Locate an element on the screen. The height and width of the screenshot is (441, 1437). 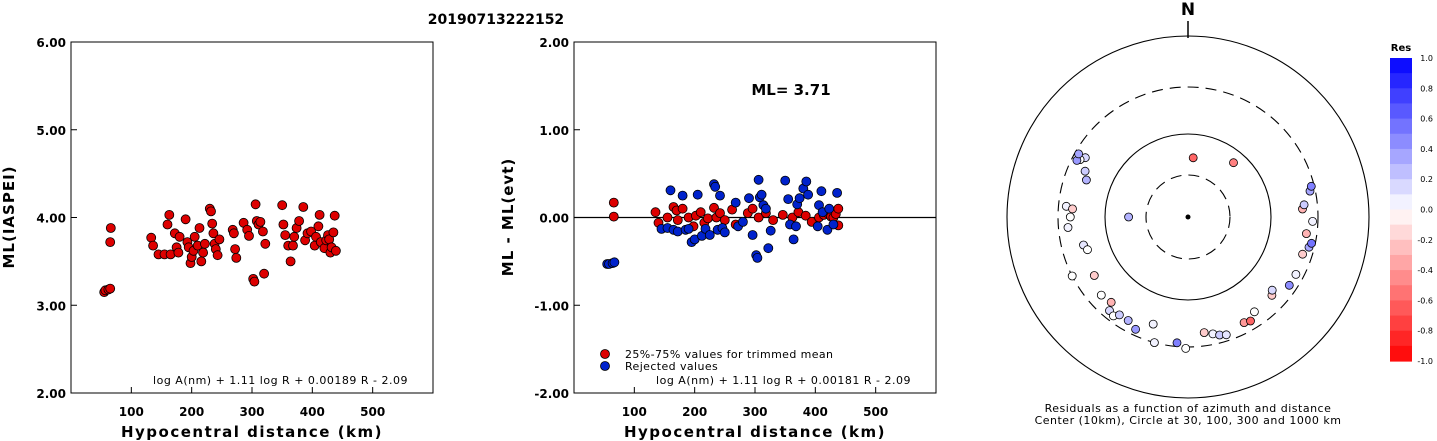
azimuth-residual-points is located at coordinates (1189, 251).